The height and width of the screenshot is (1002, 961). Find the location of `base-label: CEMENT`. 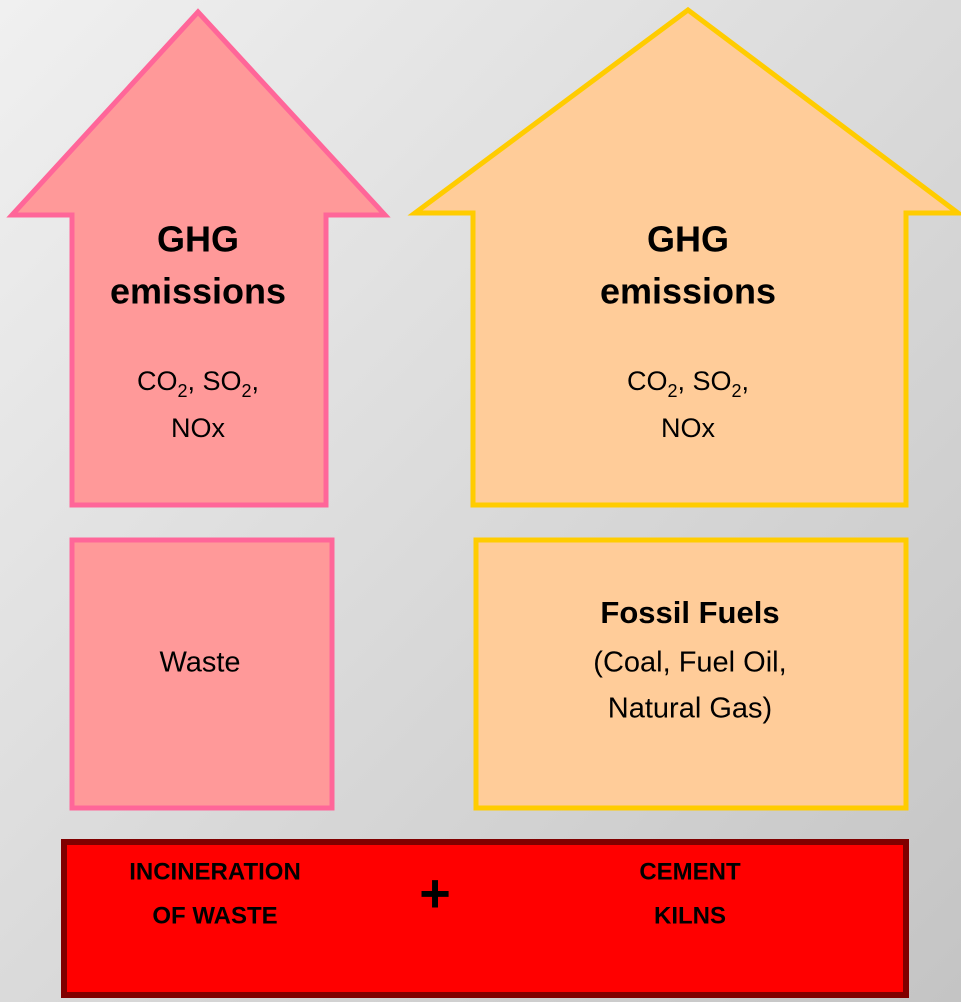

base-label: CEMENT is located at coordinates (690, 871).